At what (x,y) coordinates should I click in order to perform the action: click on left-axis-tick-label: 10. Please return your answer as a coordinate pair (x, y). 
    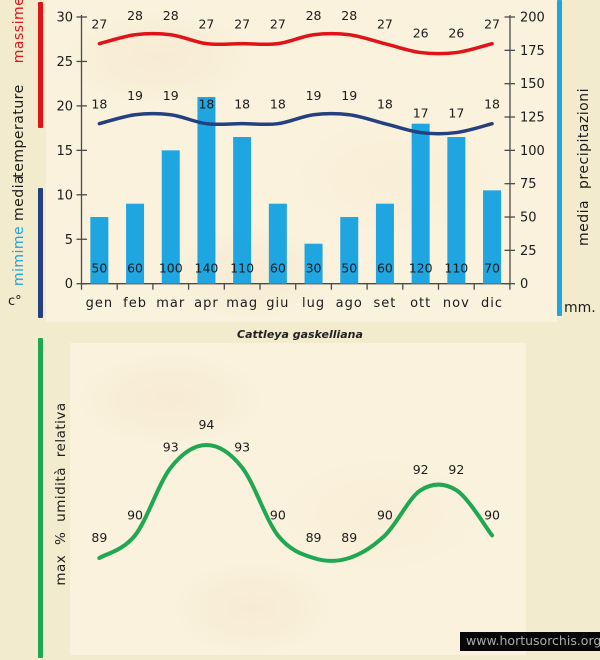
    Looking at the image, I should click on (64, 195).